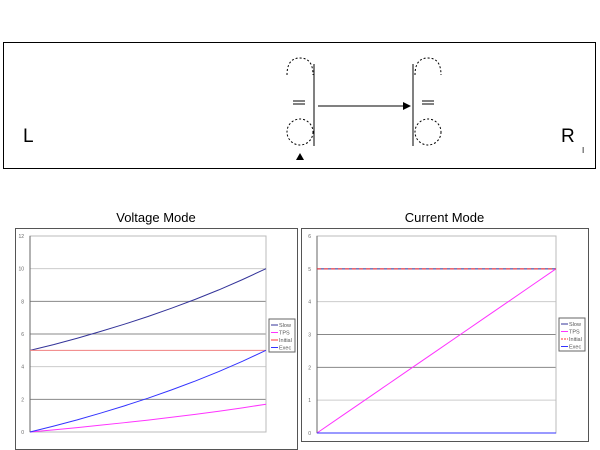 The height and width of the screenshot is (450, 600). Describe the element at coordinates (28, 136) in the screenshot. I see `left-label: L` at that location.